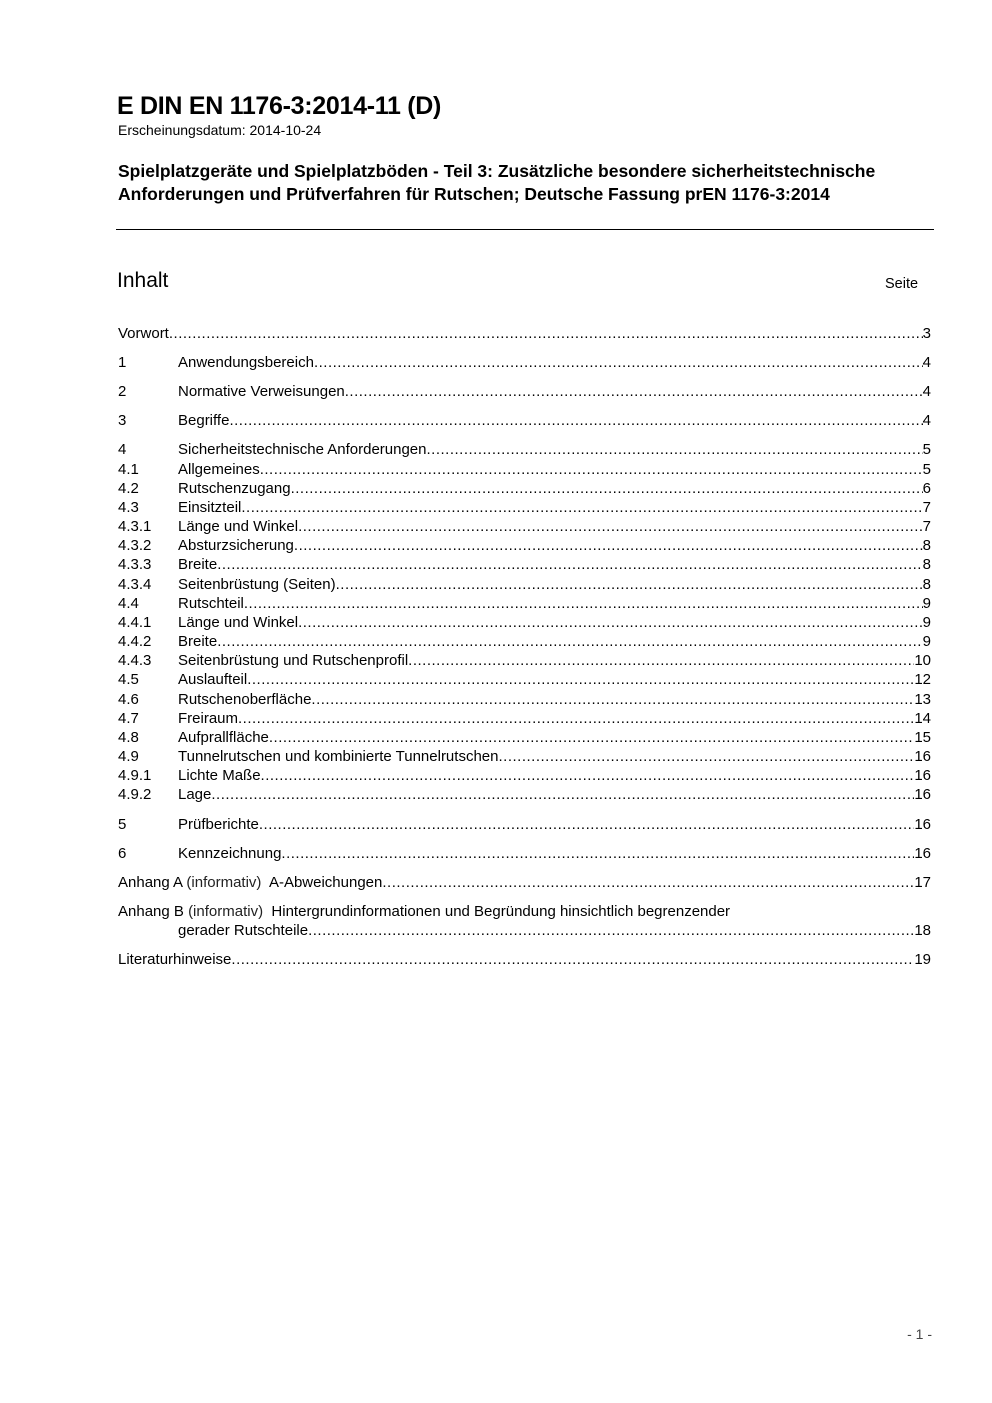 The height and width of the screenshot is (1403, 992). Describe the element at coordinates (213, 679) in the screenshot. I see `toc-title: Auslaufteil` at that location.